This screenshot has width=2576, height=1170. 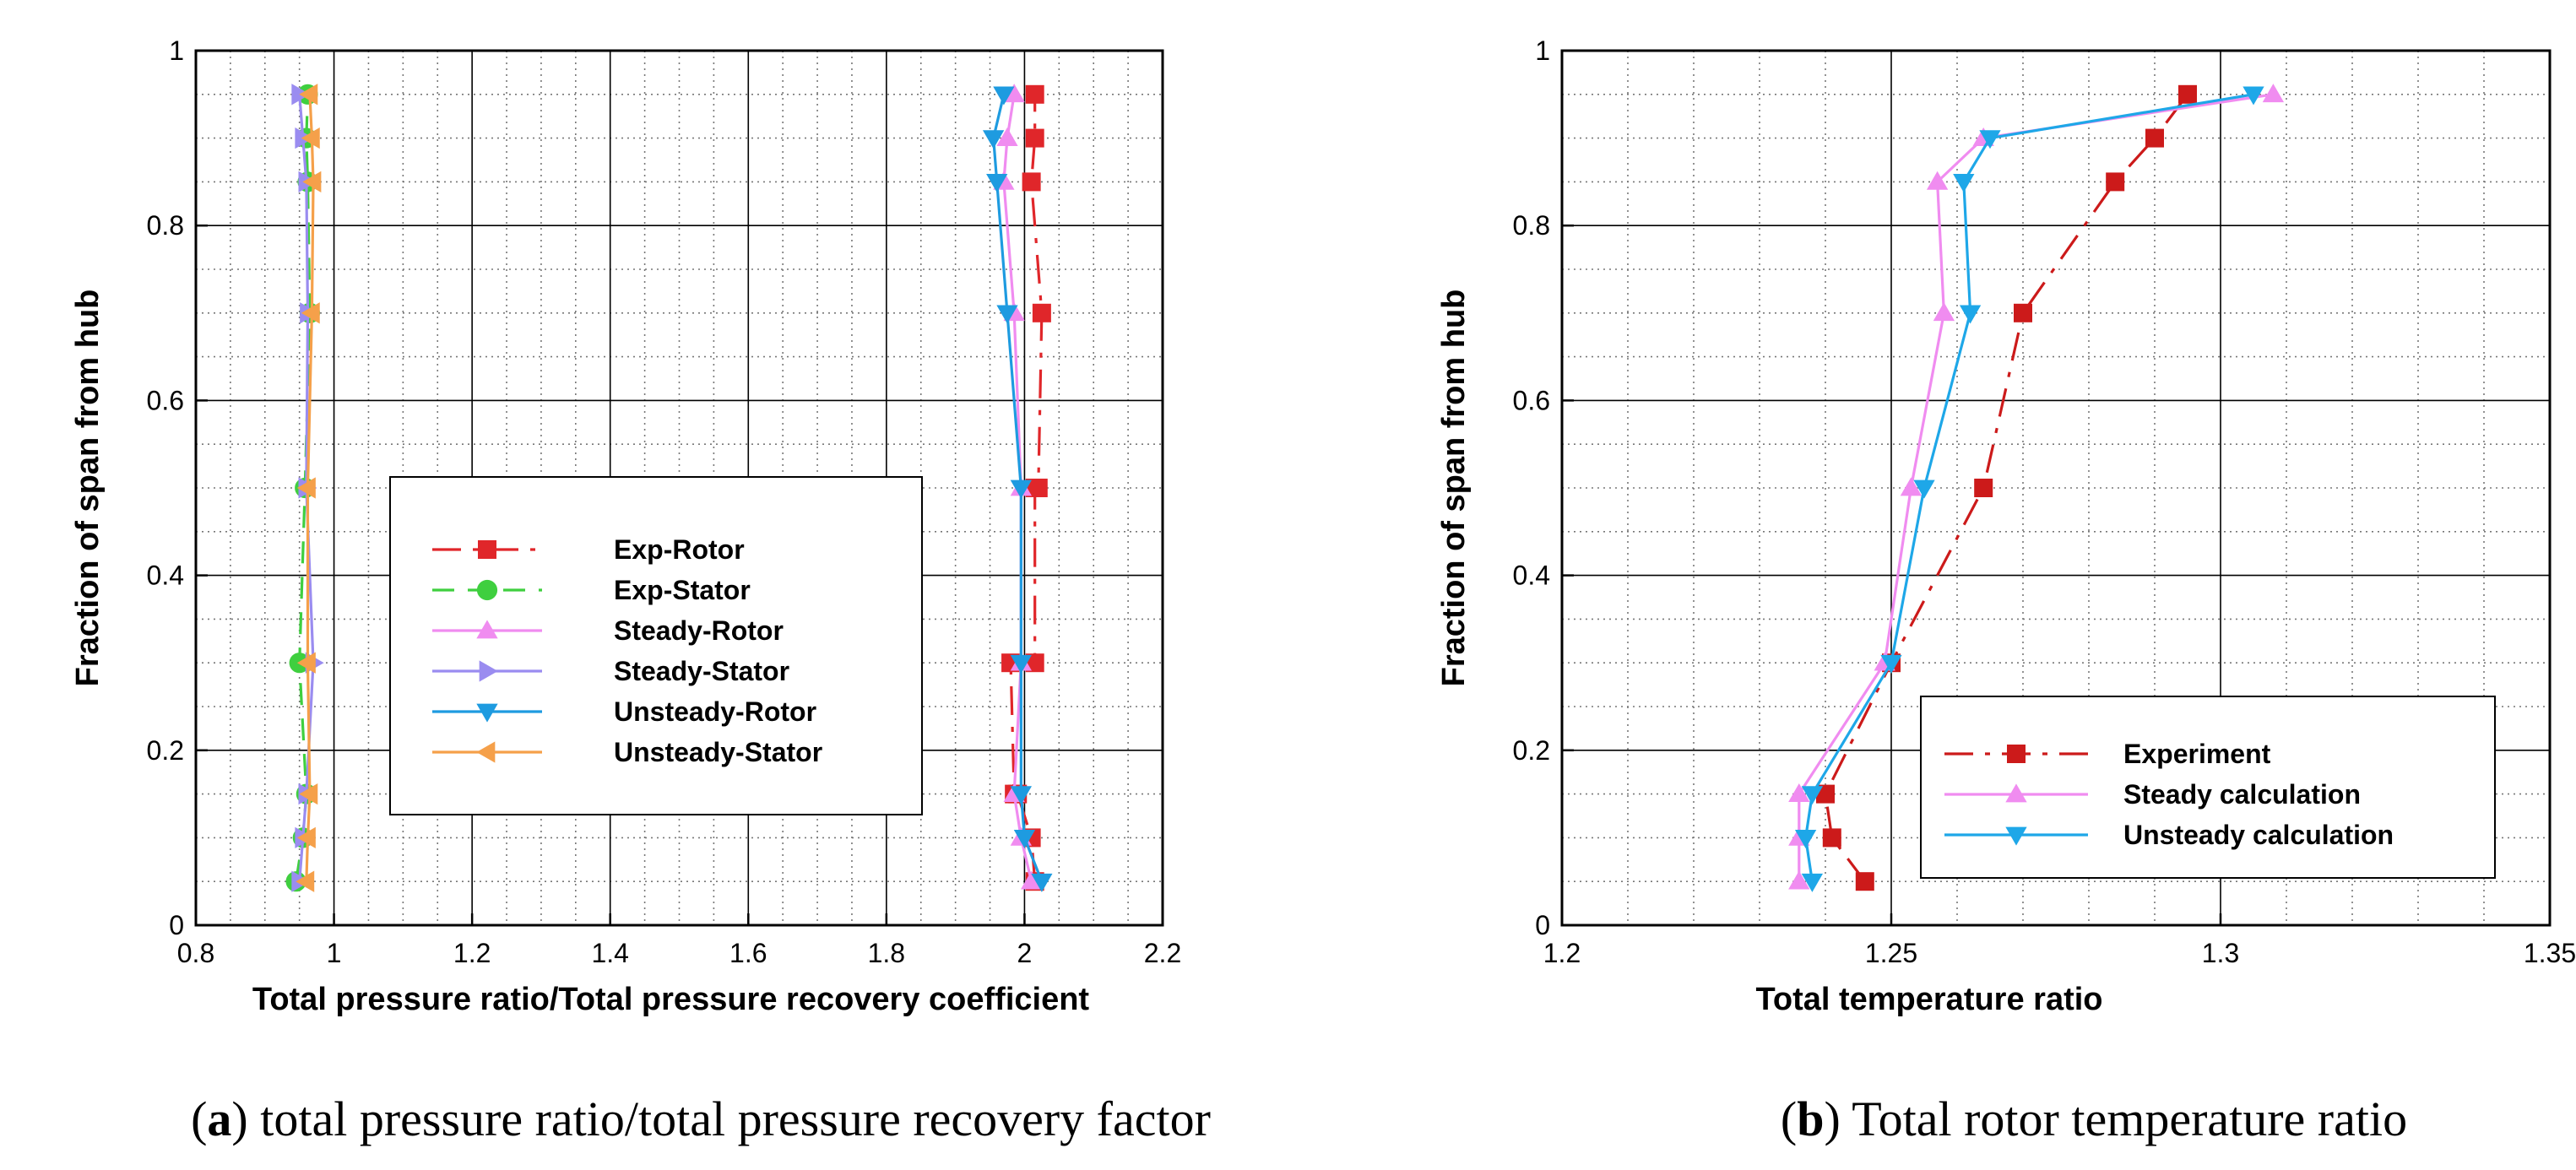 I want to click on series-unsteady-stator, so click(x=309, y=488).